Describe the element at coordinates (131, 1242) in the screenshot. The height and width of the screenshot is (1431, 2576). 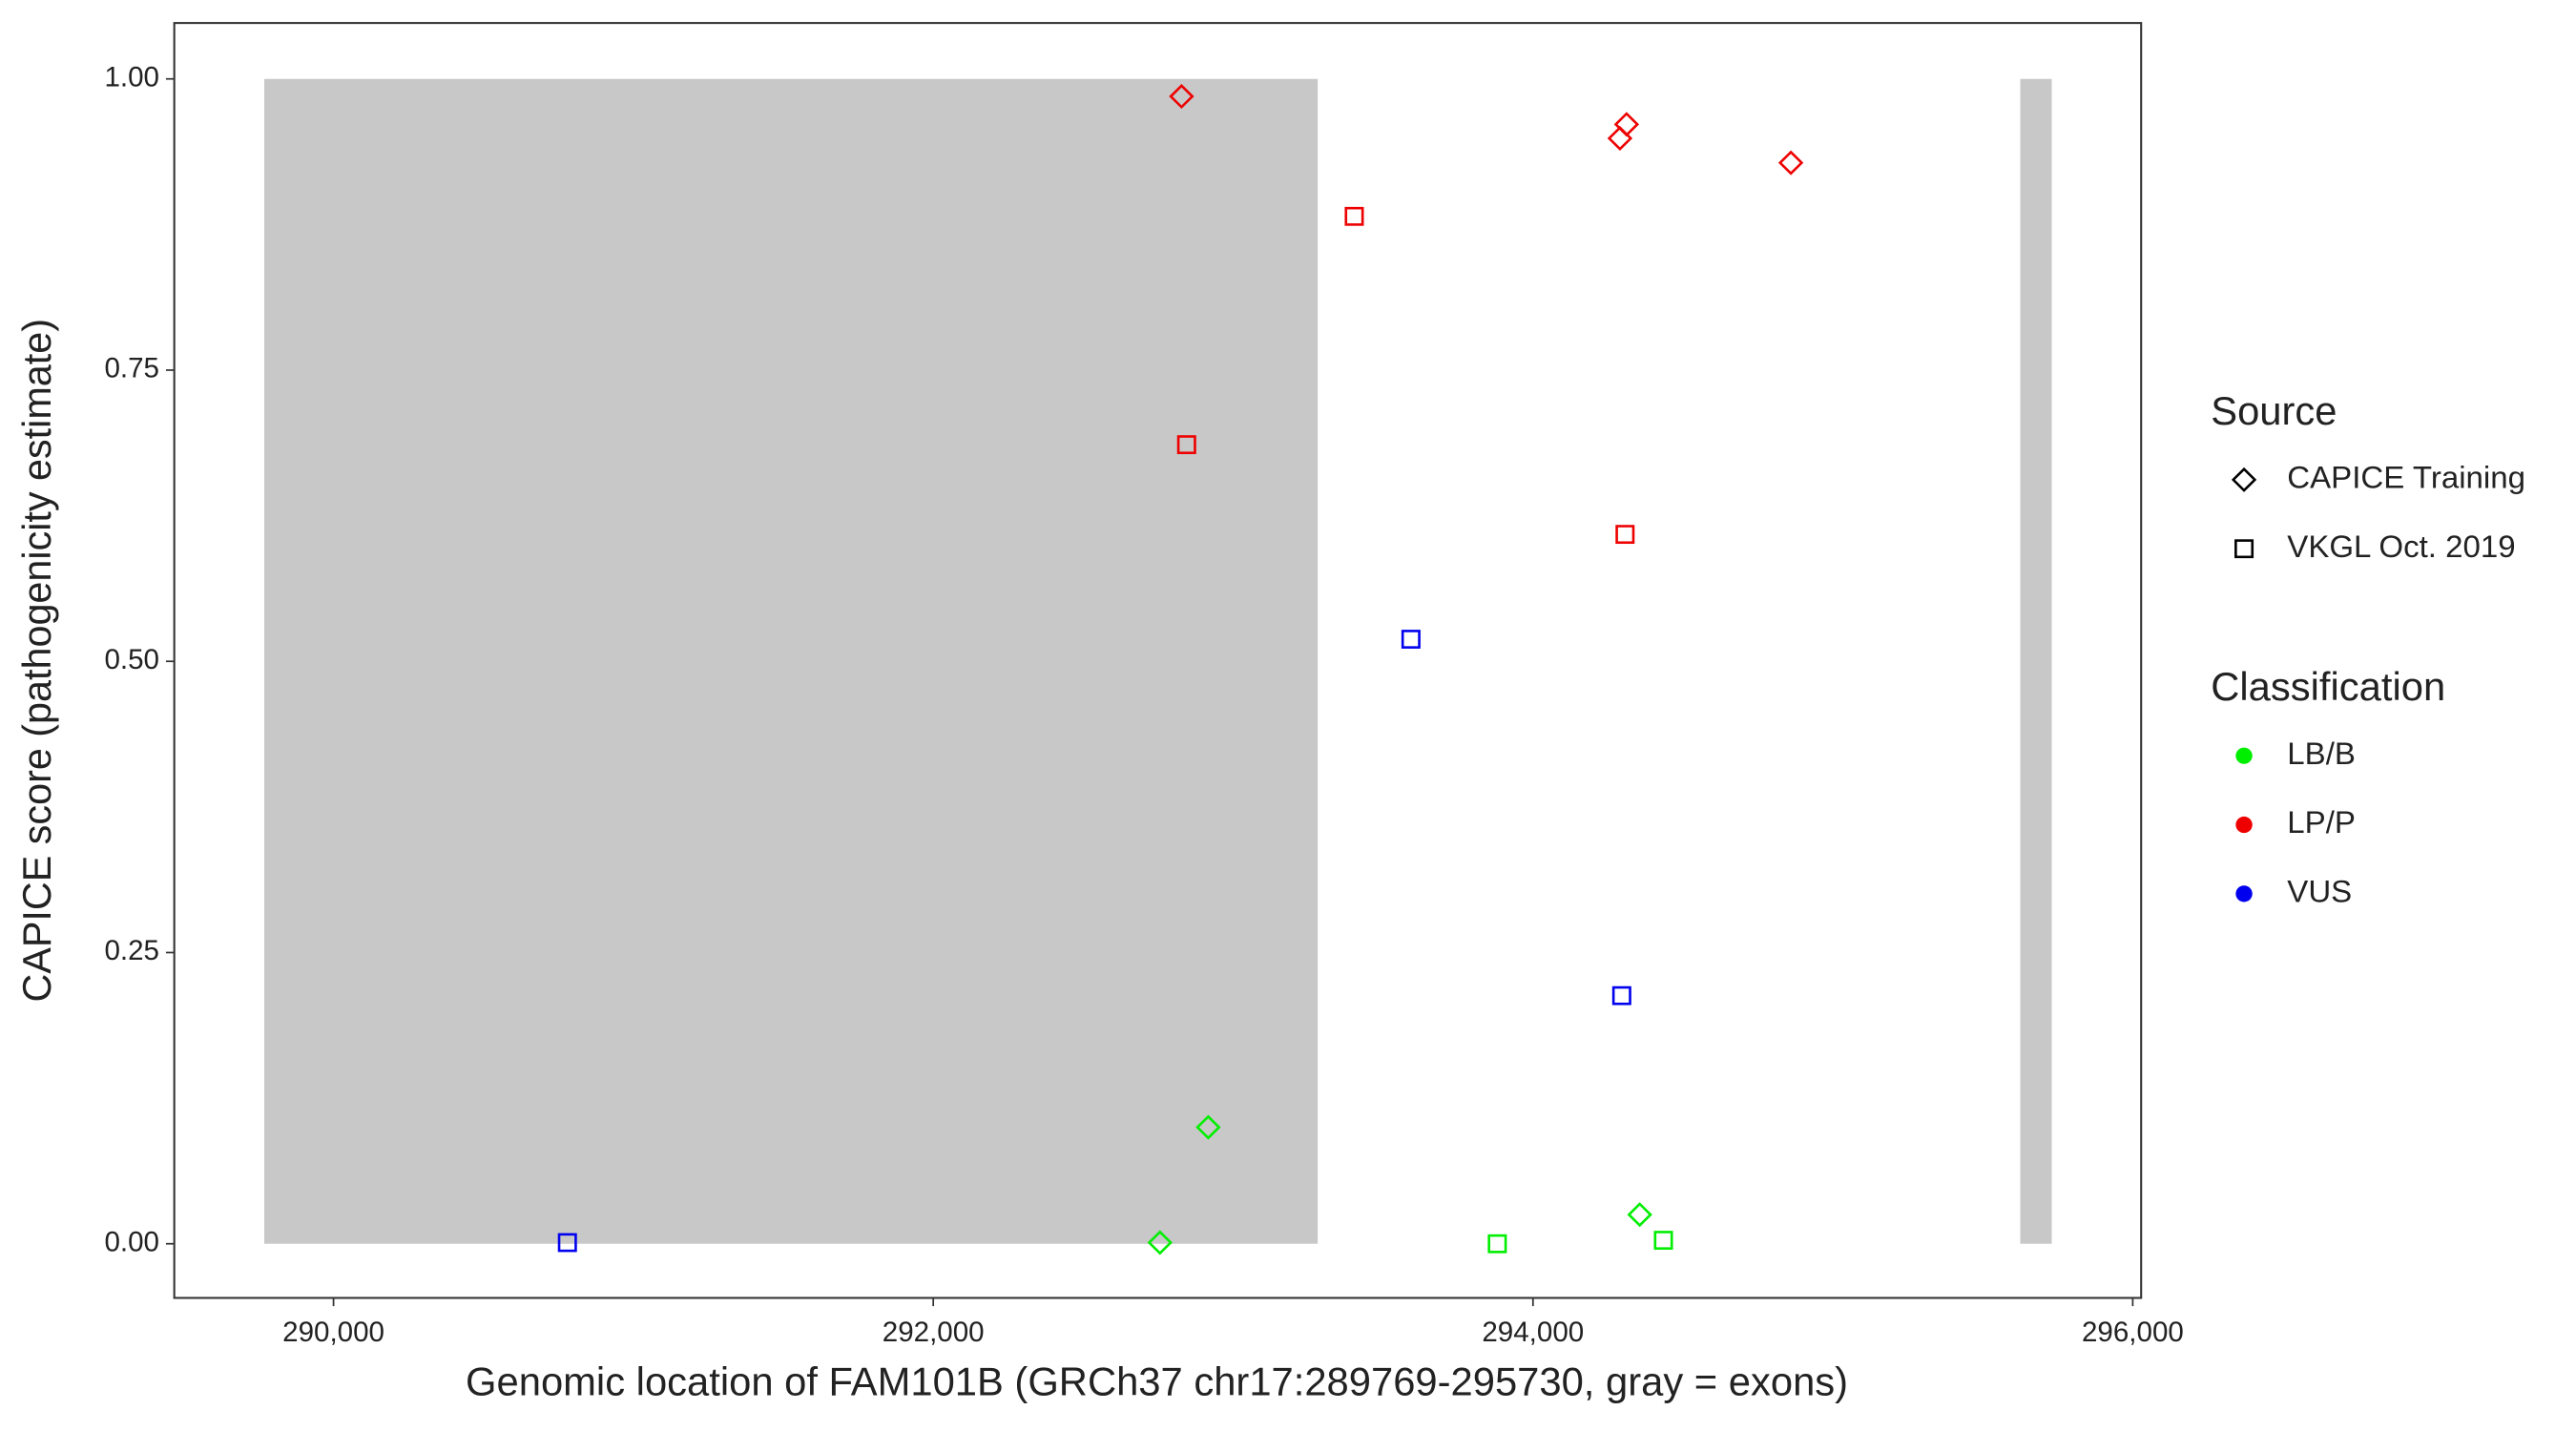
I see `y-tick-label: 0.00` at that location.